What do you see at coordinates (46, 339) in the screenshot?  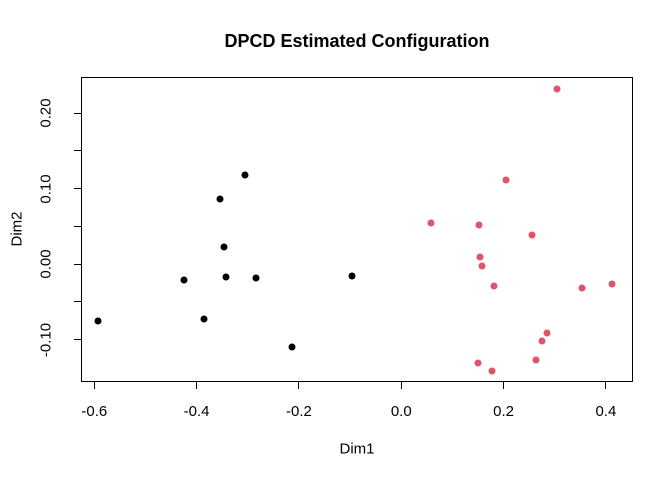 I see `y-axis-tick-label: -0.10` at bounding box center [46, 339].